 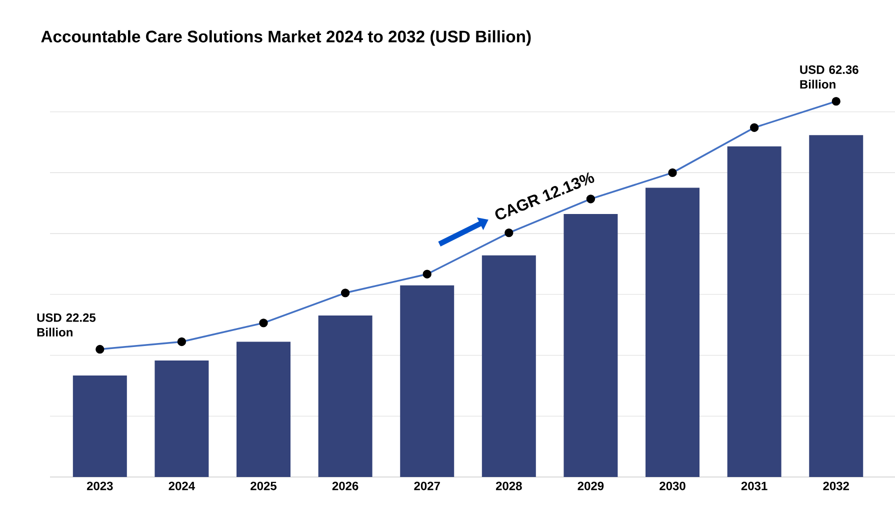 What do you see at coordinates (754, 486) in the screenshot?
I see `x-tick-label: 2031` at bounding box center [754, 486].